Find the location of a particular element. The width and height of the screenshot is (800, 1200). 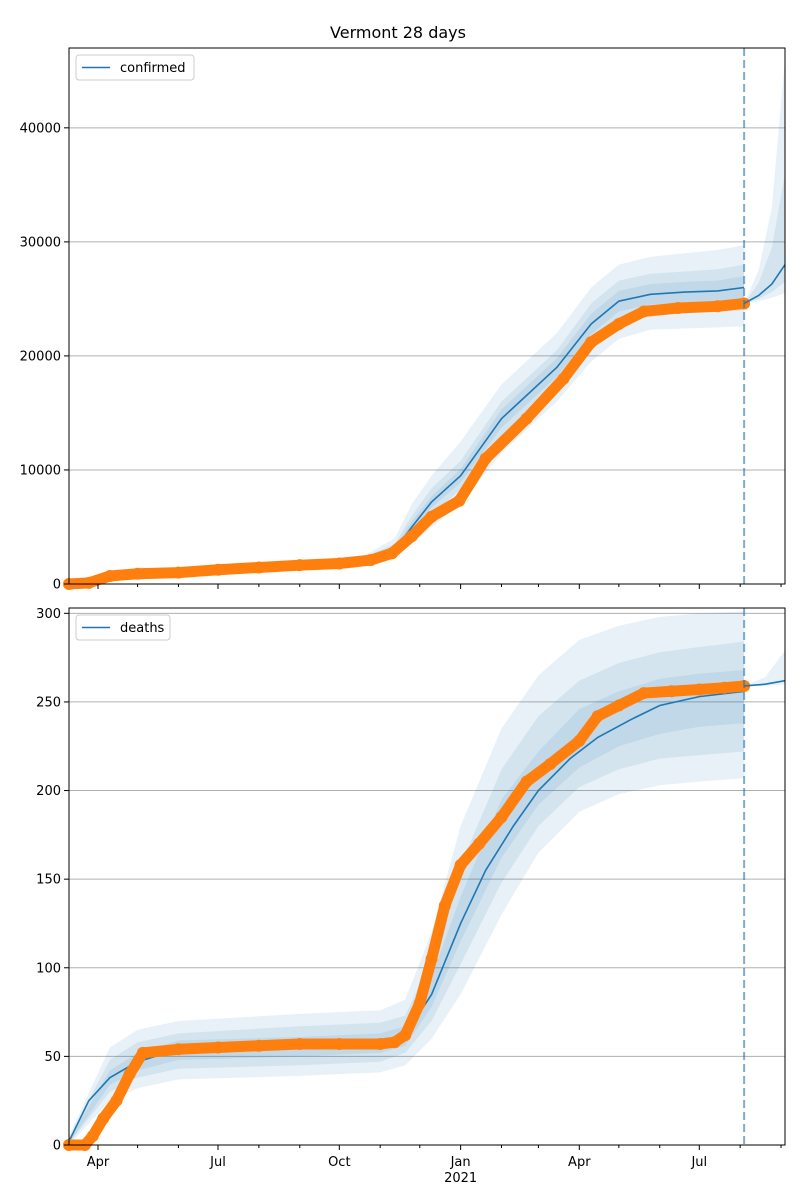

legend: deaths is located at coordinates (123, 627).